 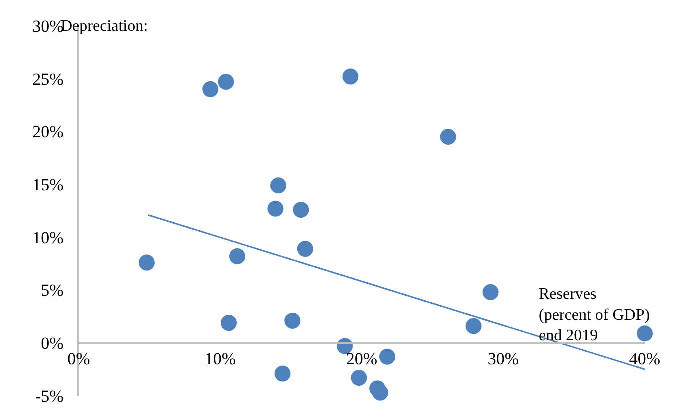 I want to click on y-tick-label: 25%, so click(x=48, y=79).